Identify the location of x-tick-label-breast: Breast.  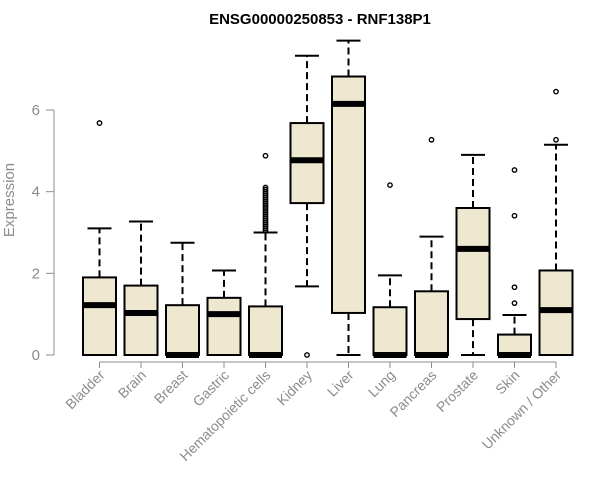
(171, 387).